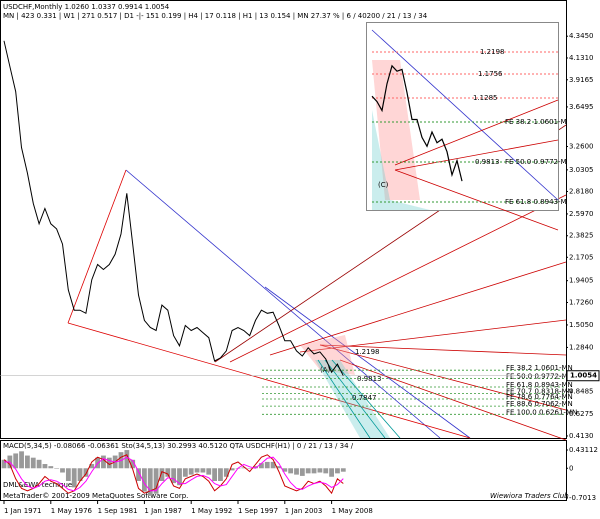 This screenshot has height=519, width=600. Describe the element at coordinates (529, 496) in the screenshot. I see `signature: Wiewiora Traders Club` at that location.